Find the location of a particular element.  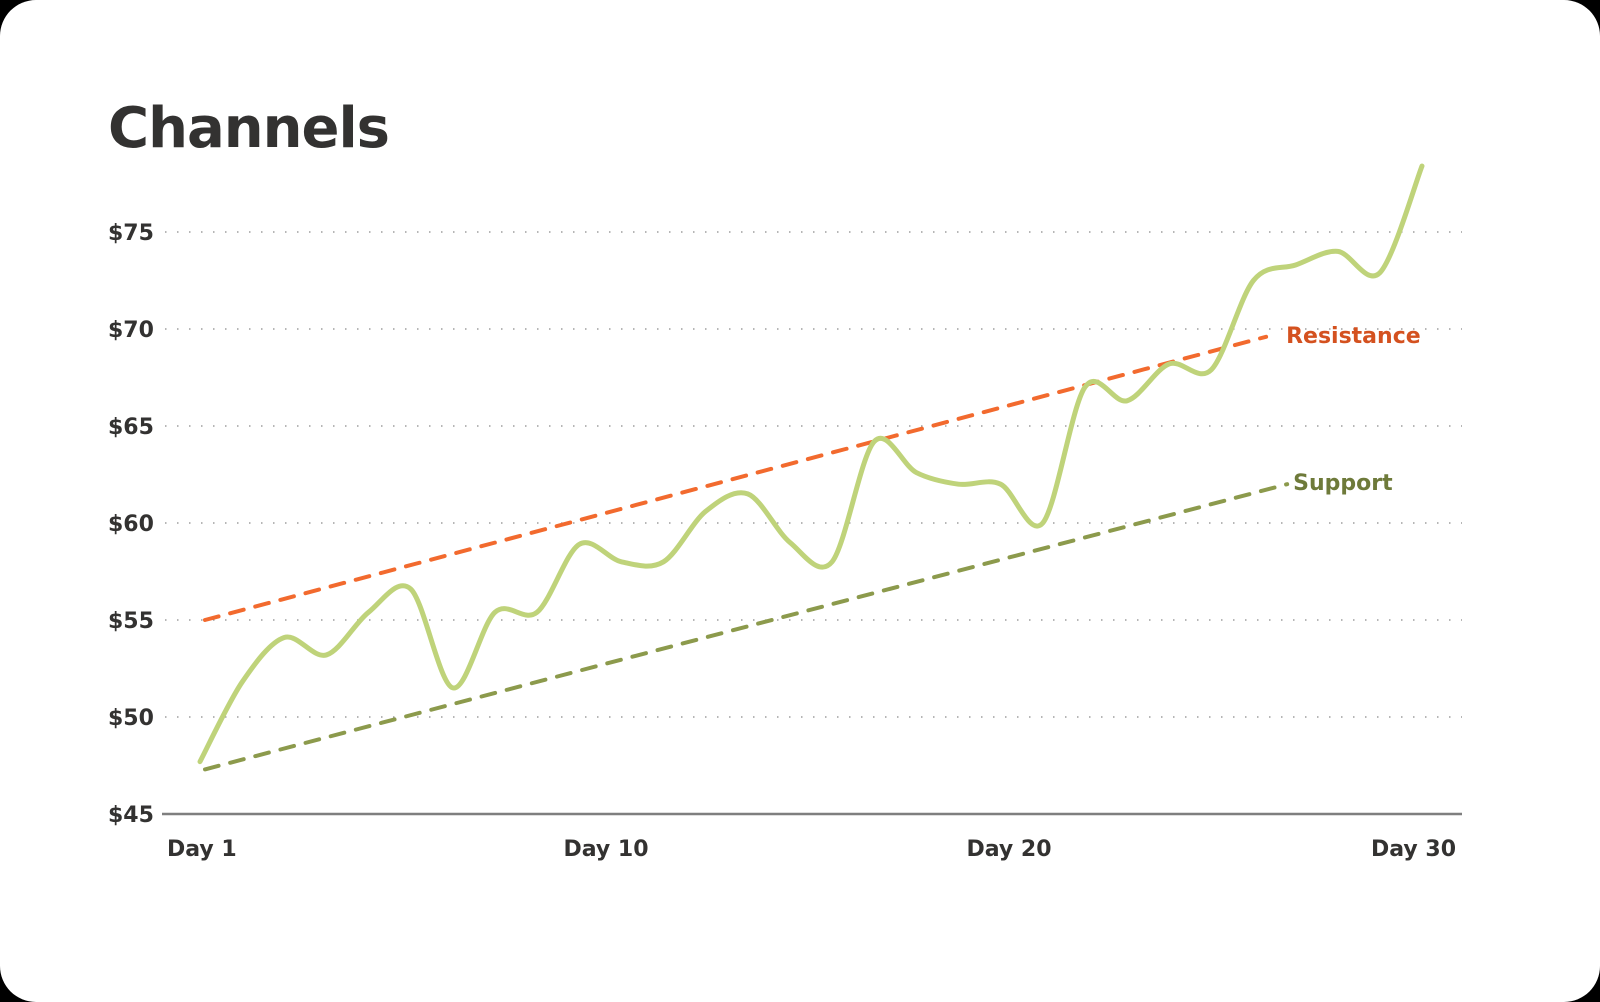

y-tick-label: $60 is located at coordinates (131, 524).